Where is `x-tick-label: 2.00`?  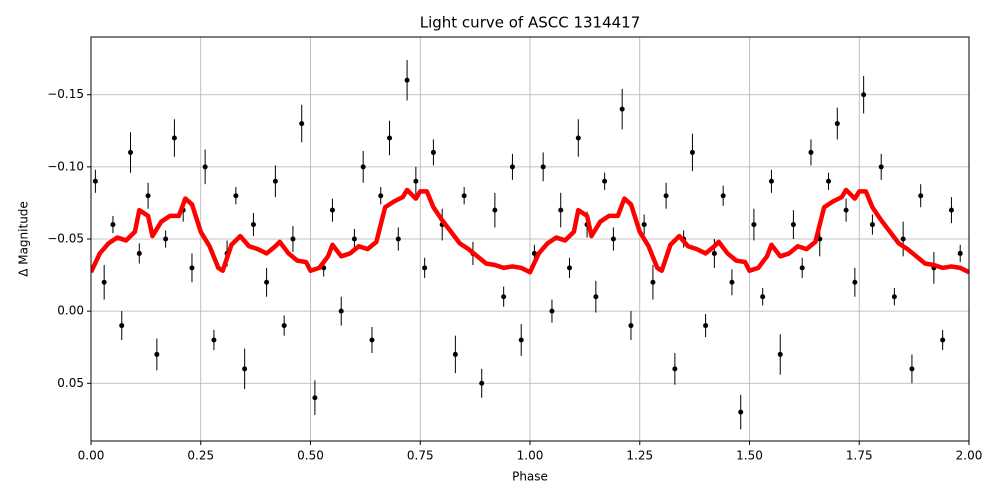
x-tick-label: 2.00 is located at coordinates (969, 456).